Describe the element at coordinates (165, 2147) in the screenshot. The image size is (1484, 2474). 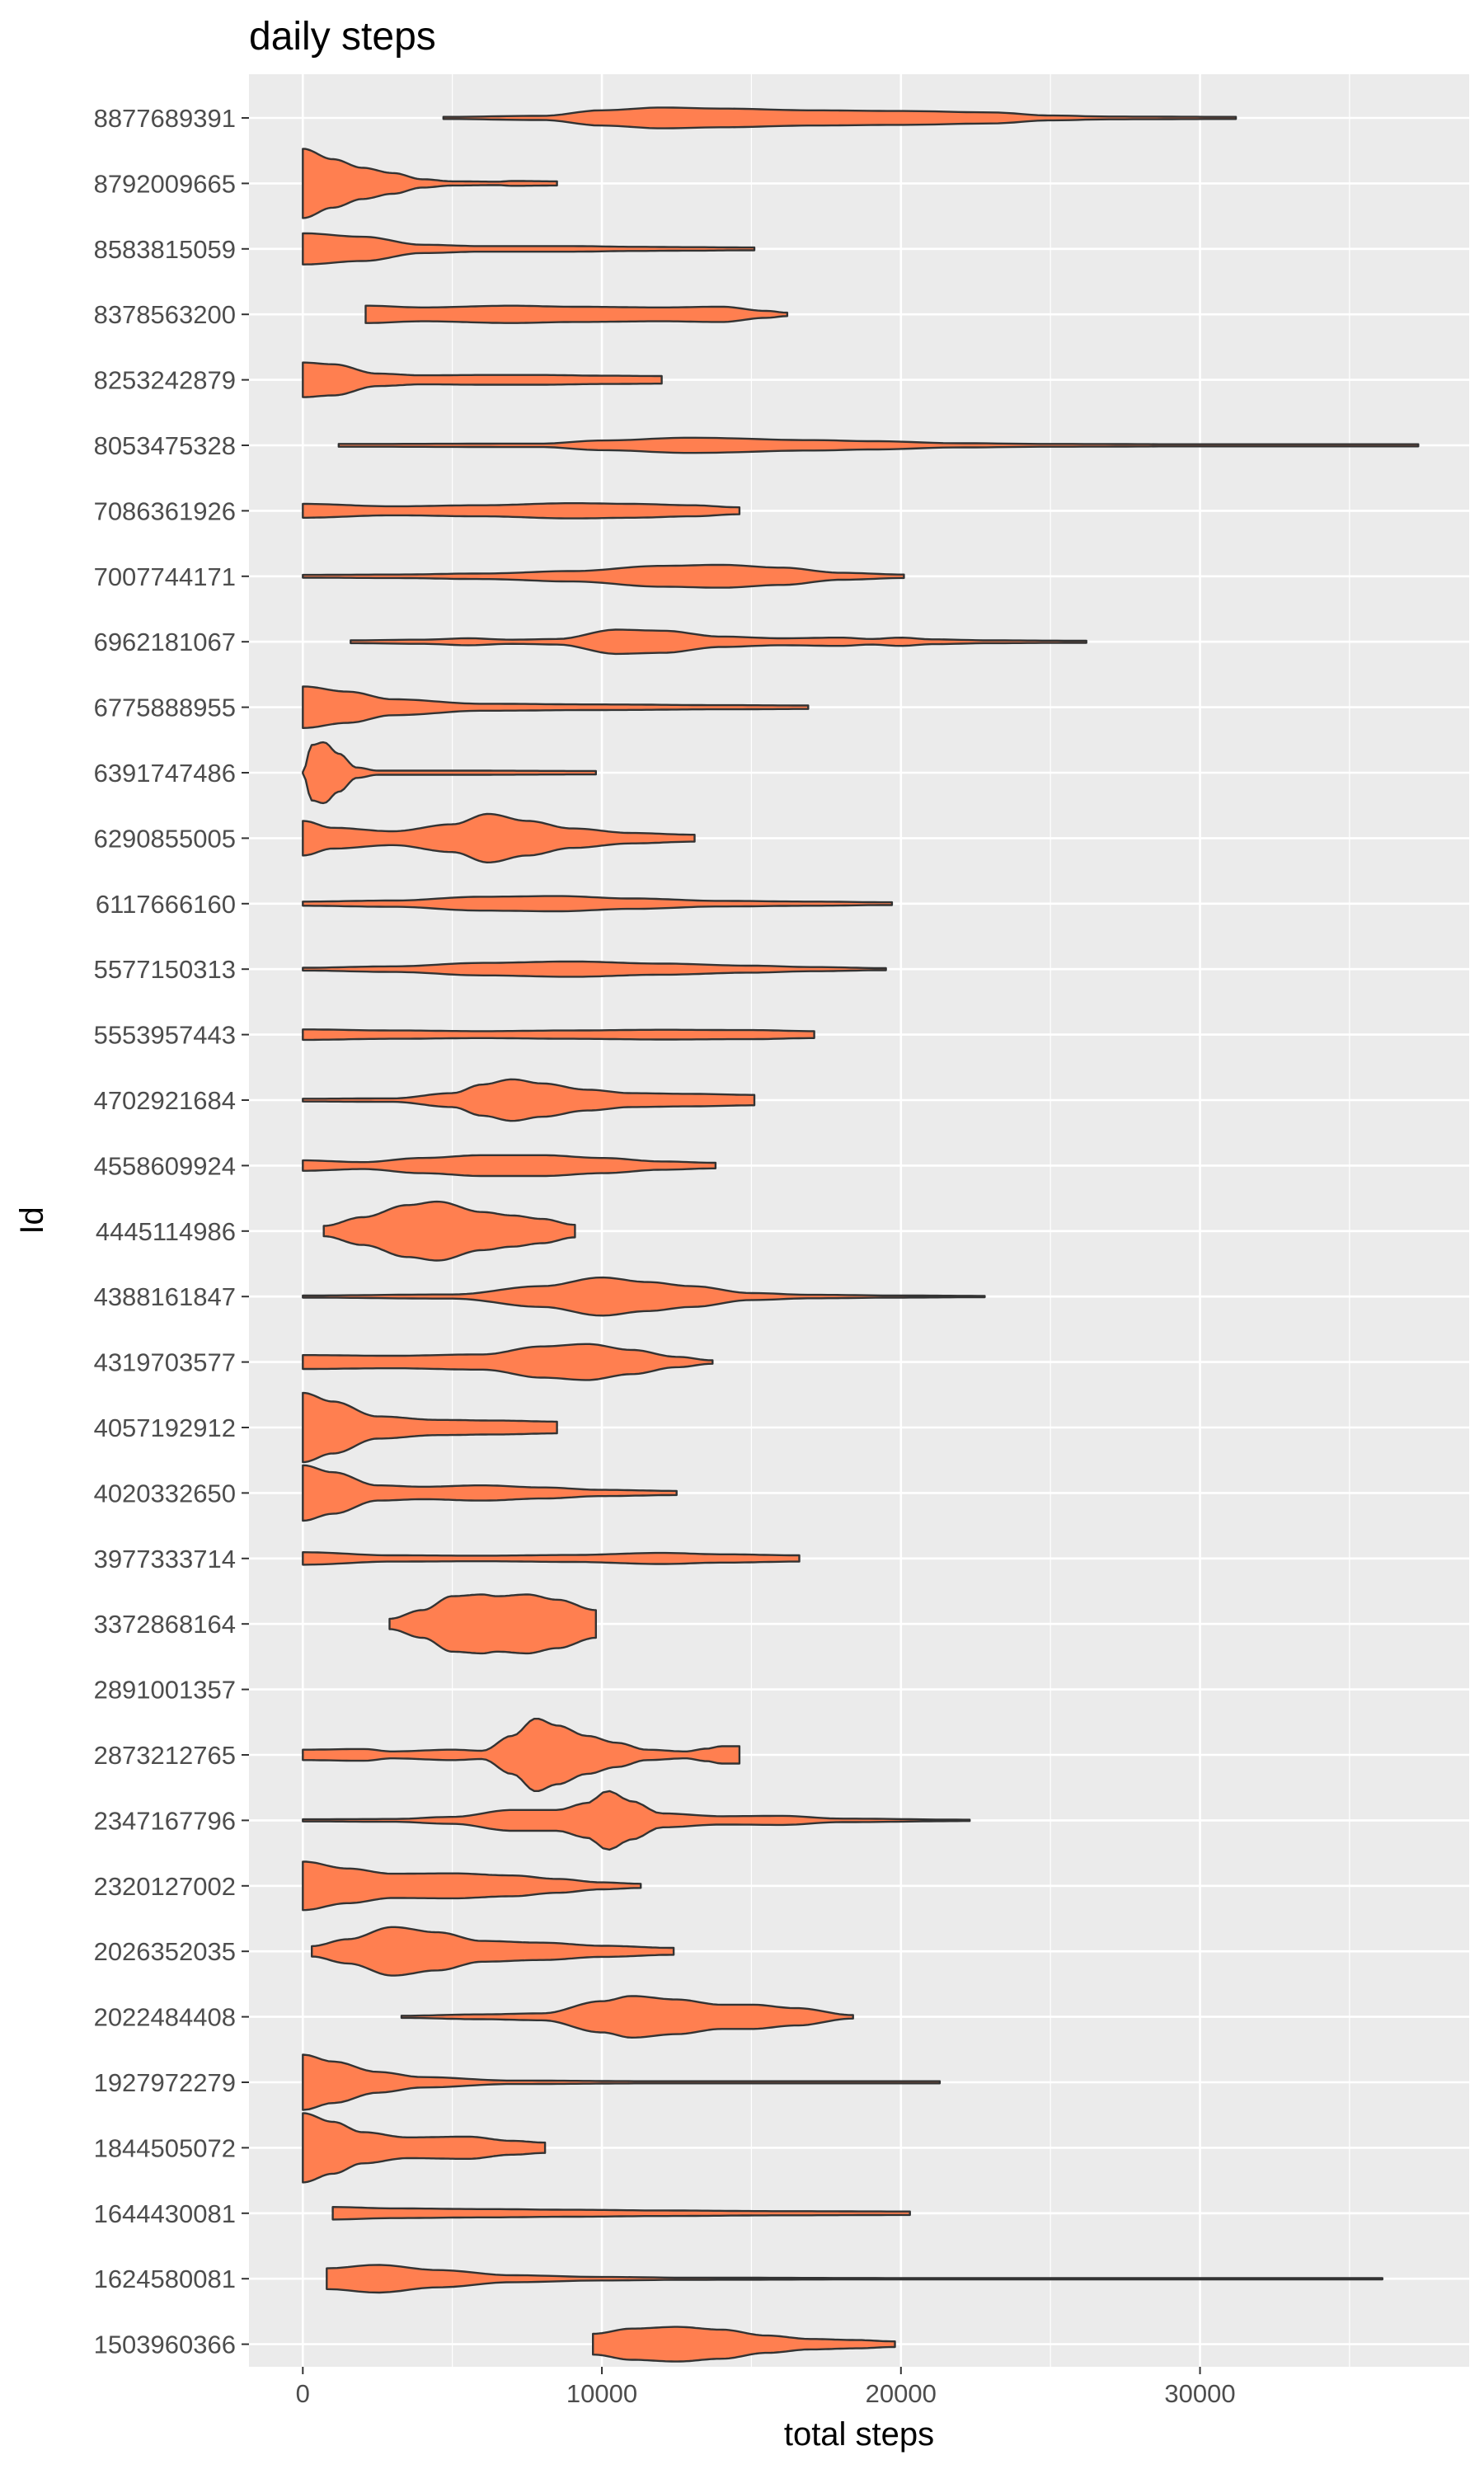
I see `y-tick-label: 1844505072` at that location.